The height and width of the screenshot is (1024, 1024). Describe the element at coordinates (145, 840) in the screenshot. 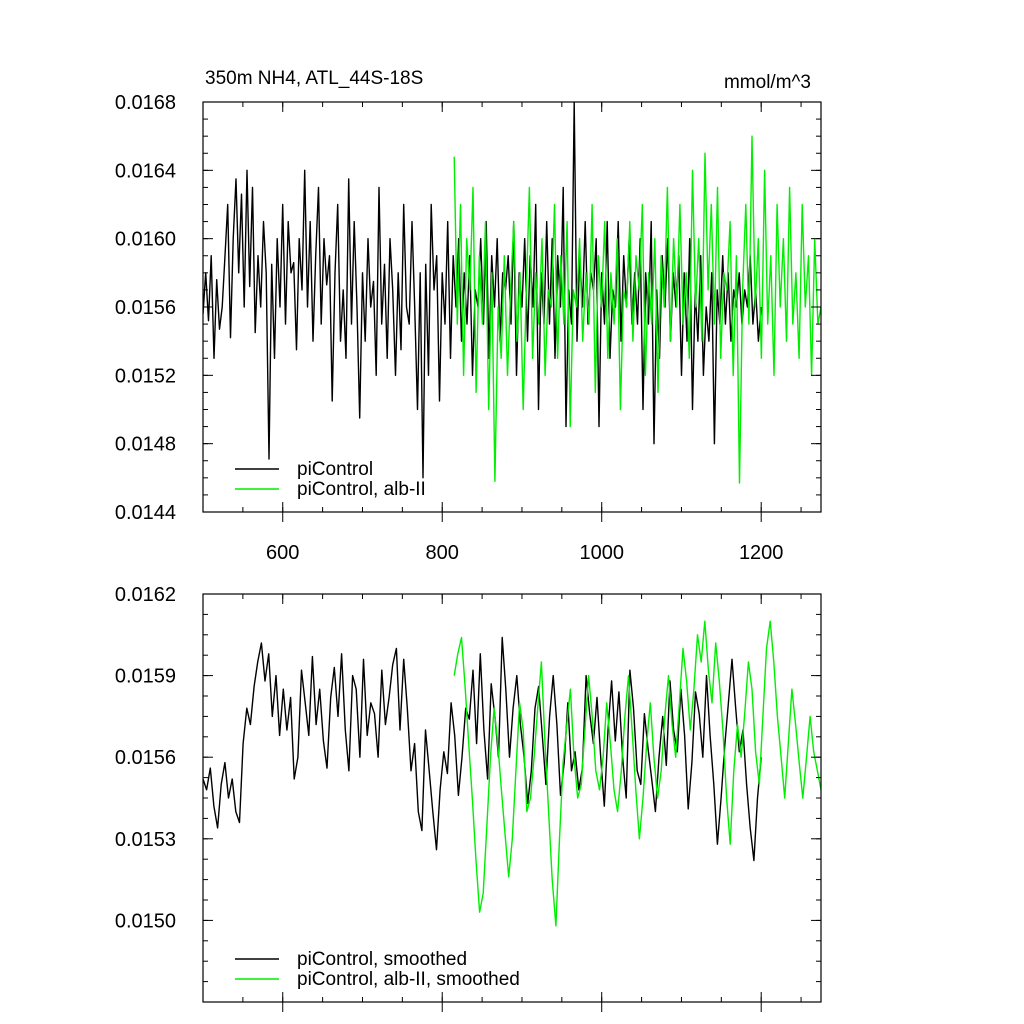

I see `y-tick-label: 0.0153` at that location.